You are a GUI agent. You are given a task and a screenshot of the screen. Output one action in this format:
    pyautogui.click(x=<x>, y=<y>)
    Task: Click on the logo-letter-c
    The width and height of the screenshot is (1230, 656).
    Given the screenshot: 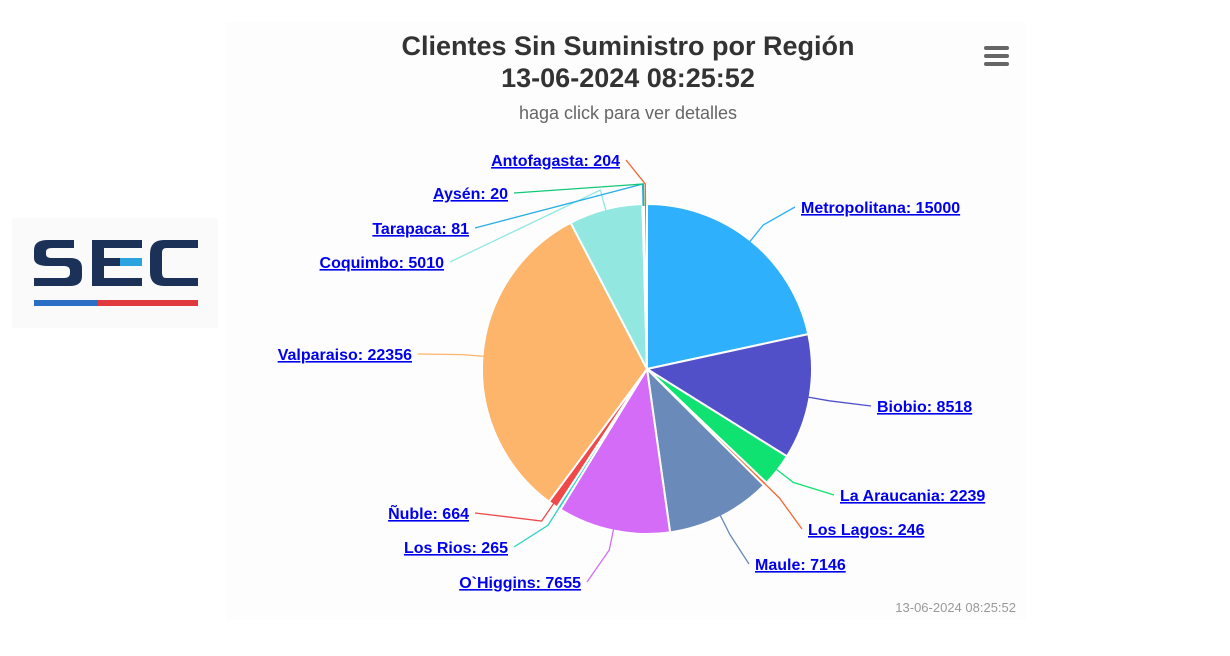 What is the action you would take?
    pyautogui.click(x=174, y=263)
    